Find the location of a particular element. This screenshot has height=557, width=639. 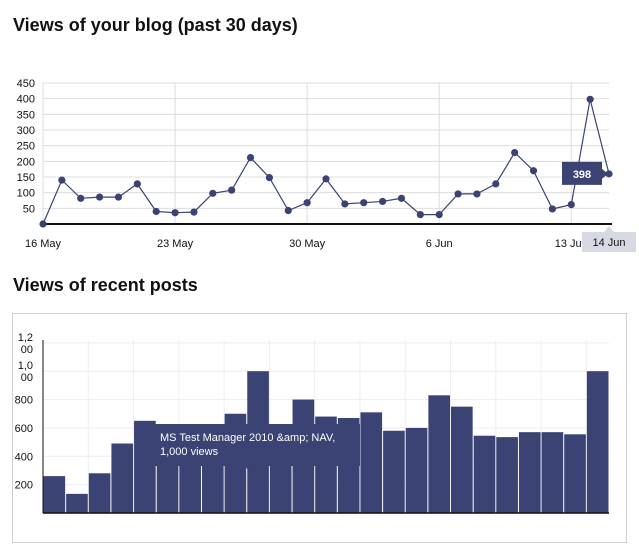

bar-tooltip-arrow is located at coordinates (251, 470).